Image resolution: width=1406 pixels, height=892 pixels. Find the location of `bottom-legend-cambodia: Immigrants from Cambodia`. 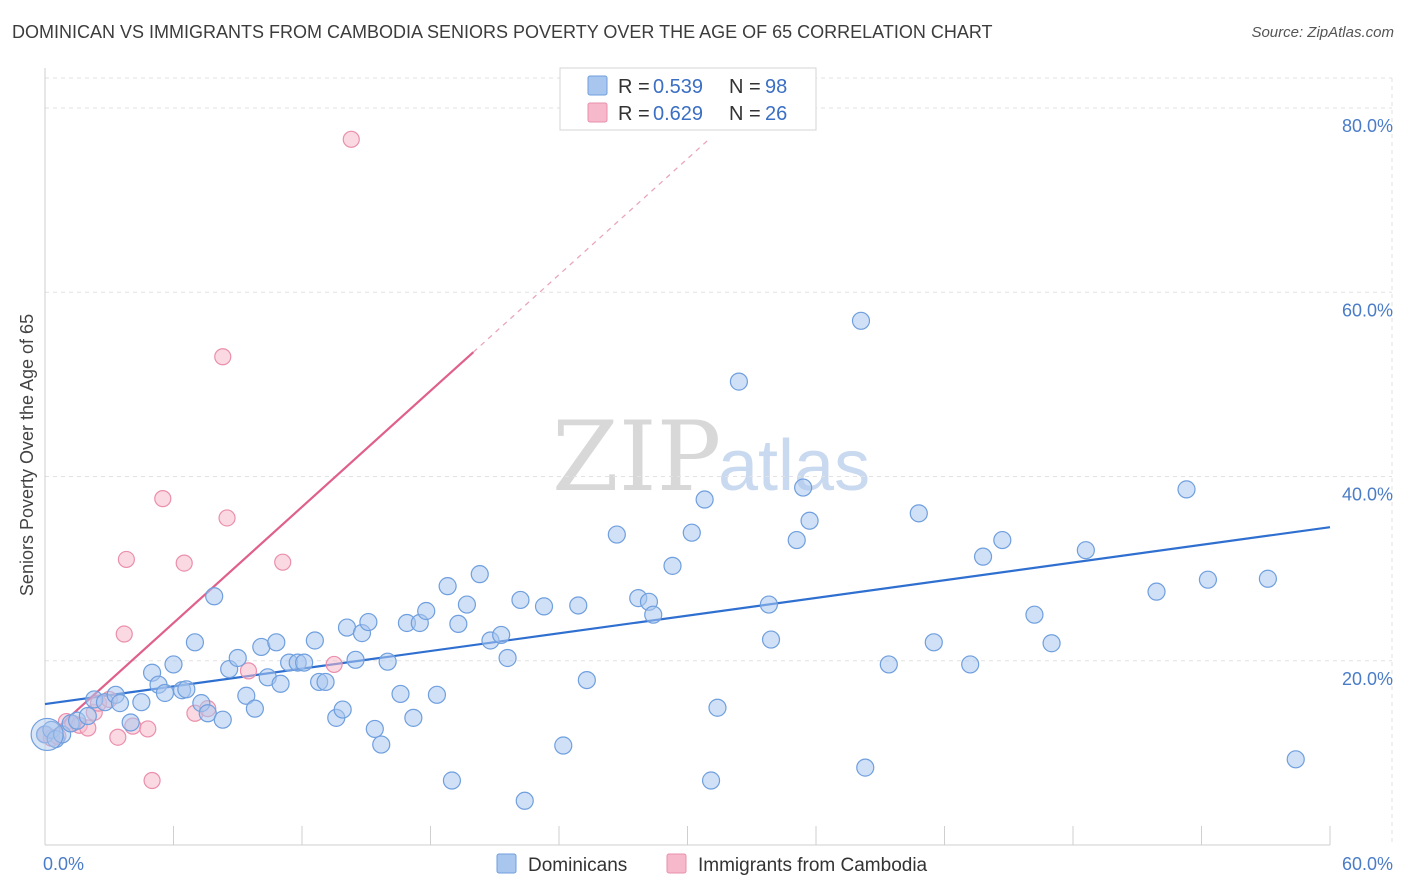

bottom-legend-cambodia: Immigrants from Cambodia is located at coordinates (813, 865).